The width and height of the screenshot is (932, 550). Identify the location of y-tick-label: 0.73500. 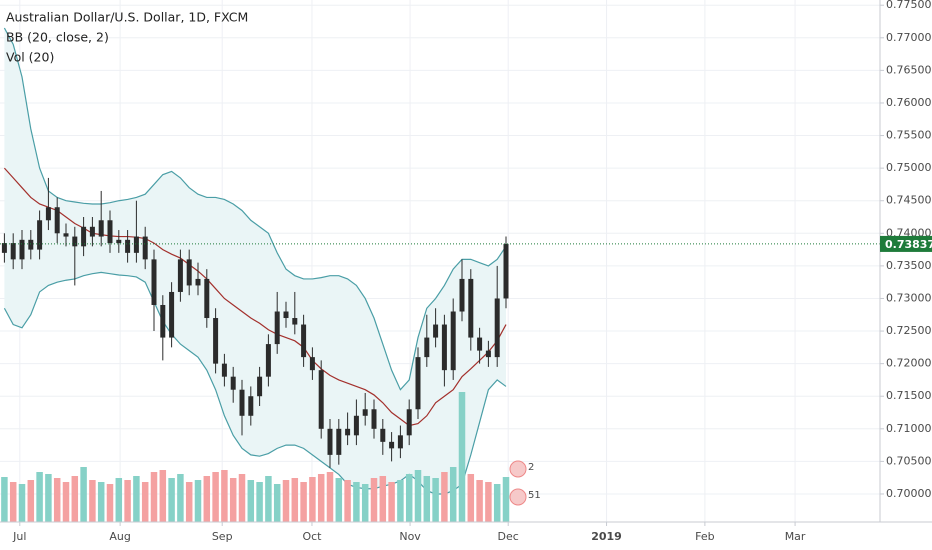
(909, 265).